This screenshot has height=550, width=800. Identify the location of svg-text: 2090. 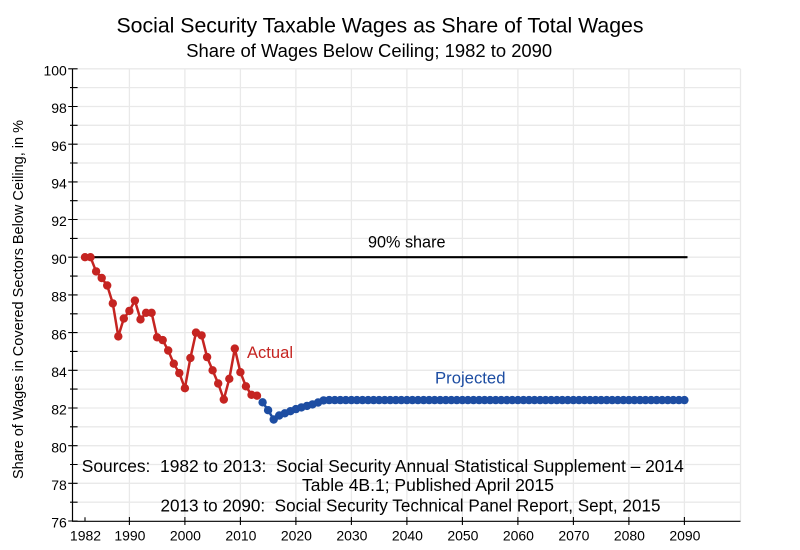
(684, 536).